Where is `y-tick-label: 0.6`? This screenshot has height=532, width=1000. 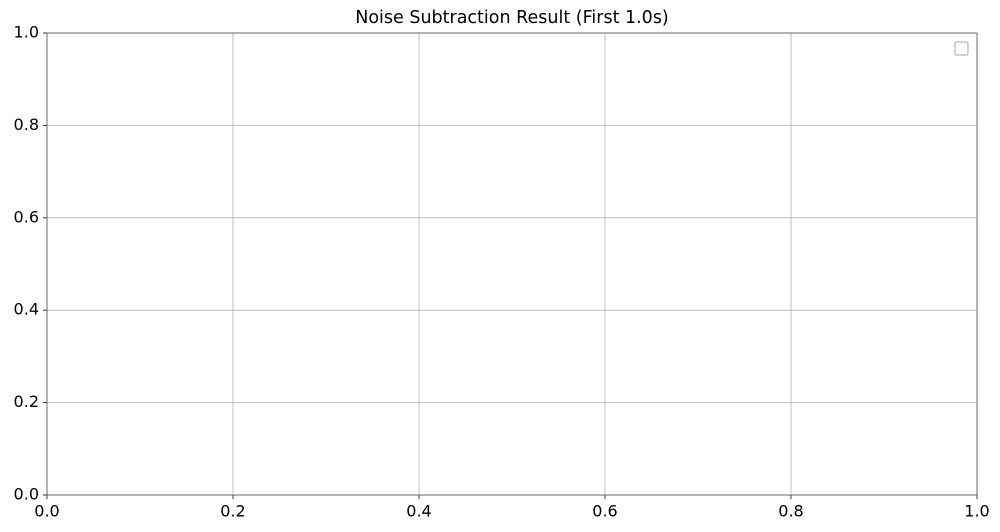
y-tick-label: 0.6 is located at coordinates (26, 216).